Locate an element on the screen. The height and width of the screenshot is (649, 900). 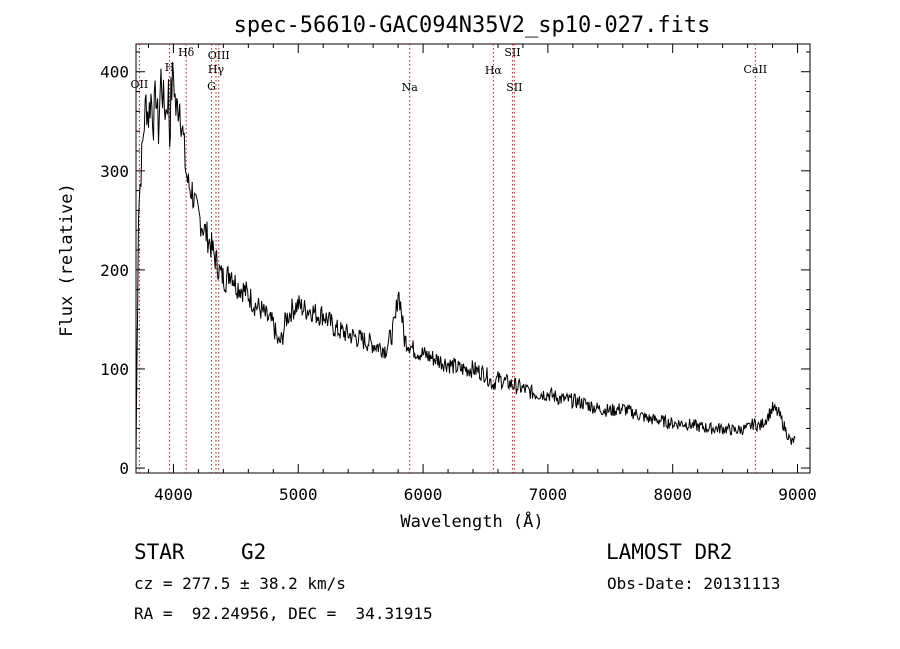
ra-dec-coordinates: RA = 92.24956, DEC = 34.31915 is located at coordinates (283, 613).